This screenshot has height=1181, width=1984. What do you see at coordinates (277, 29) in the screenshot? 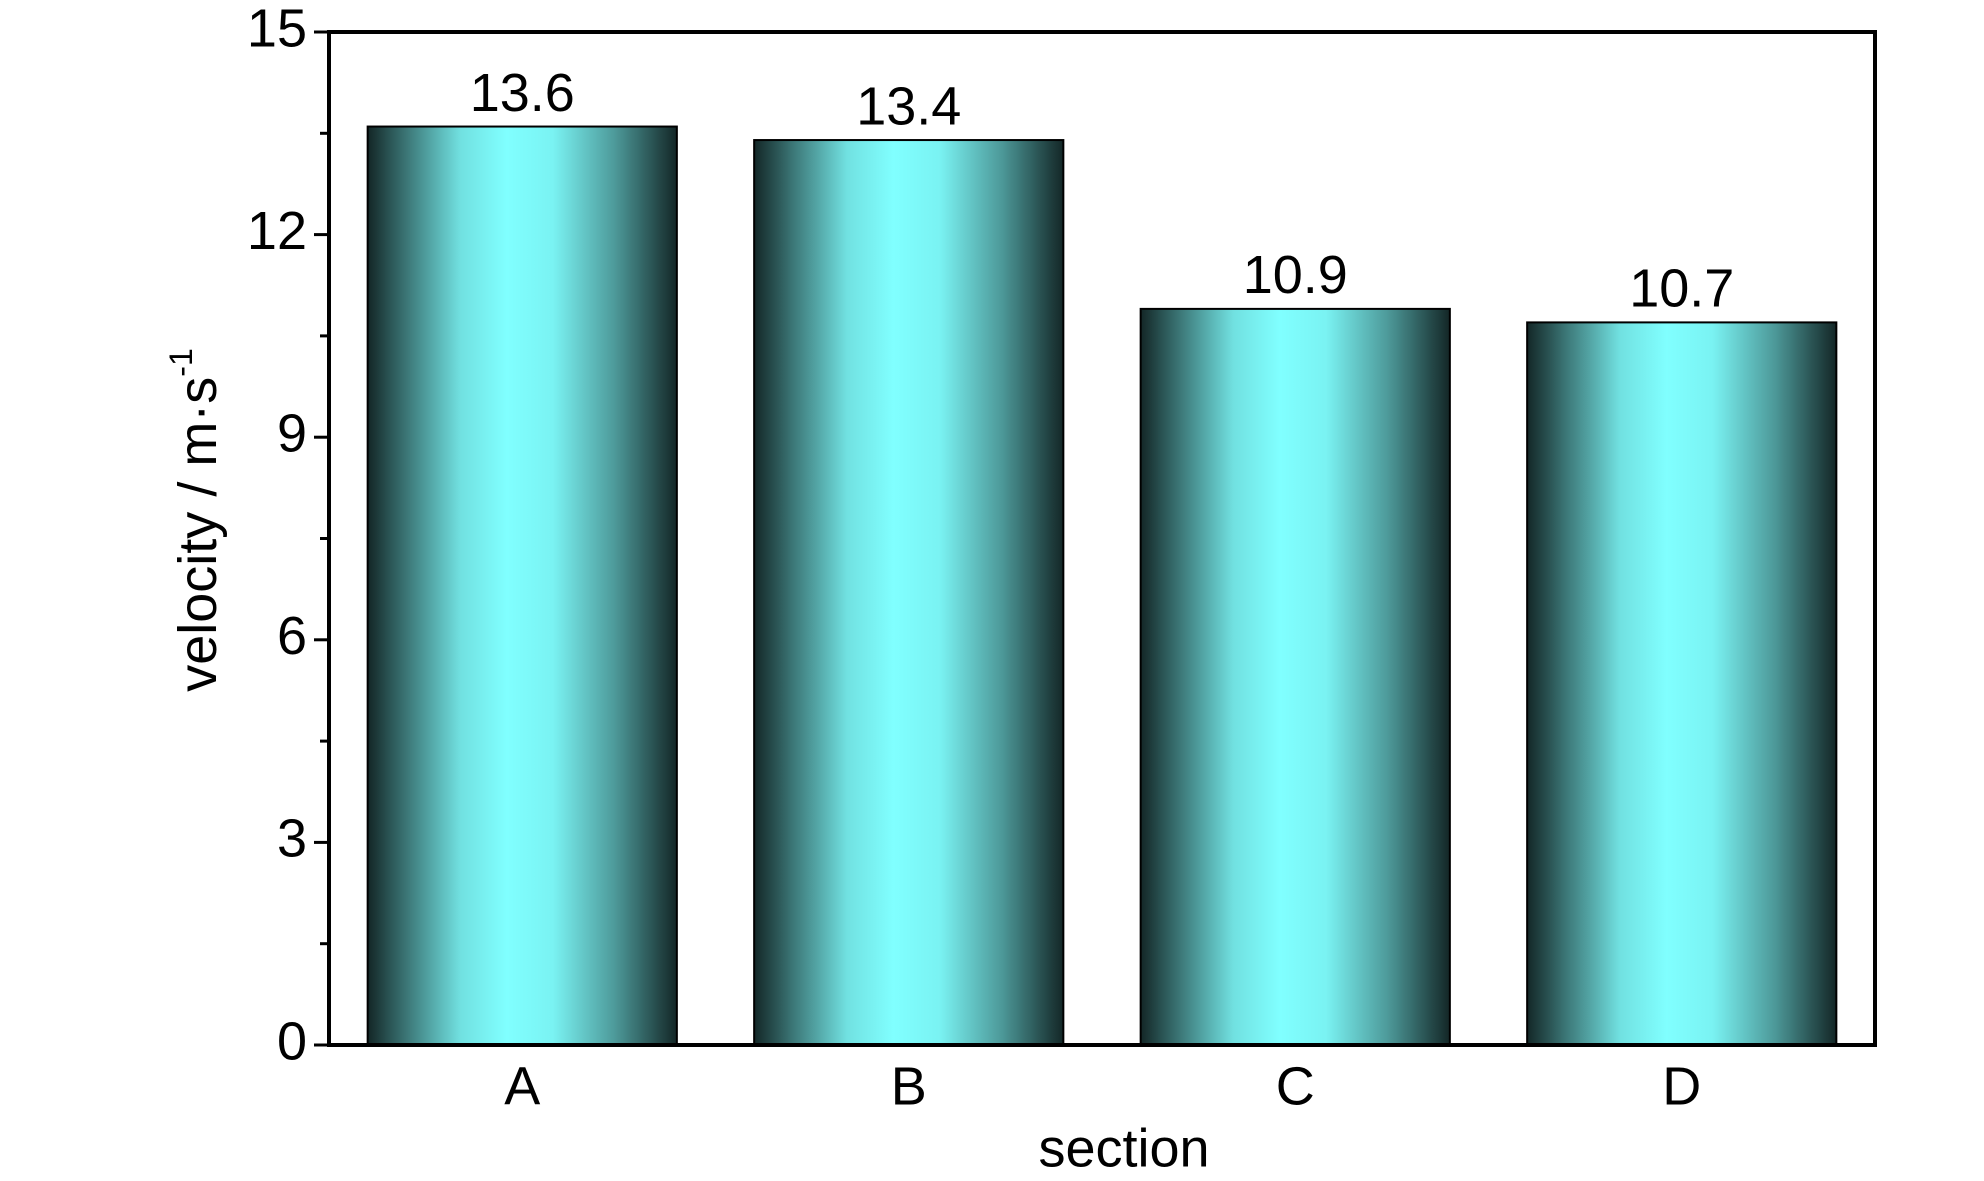
I see `y-tick-label: 15` at bounding box center [277, 29].